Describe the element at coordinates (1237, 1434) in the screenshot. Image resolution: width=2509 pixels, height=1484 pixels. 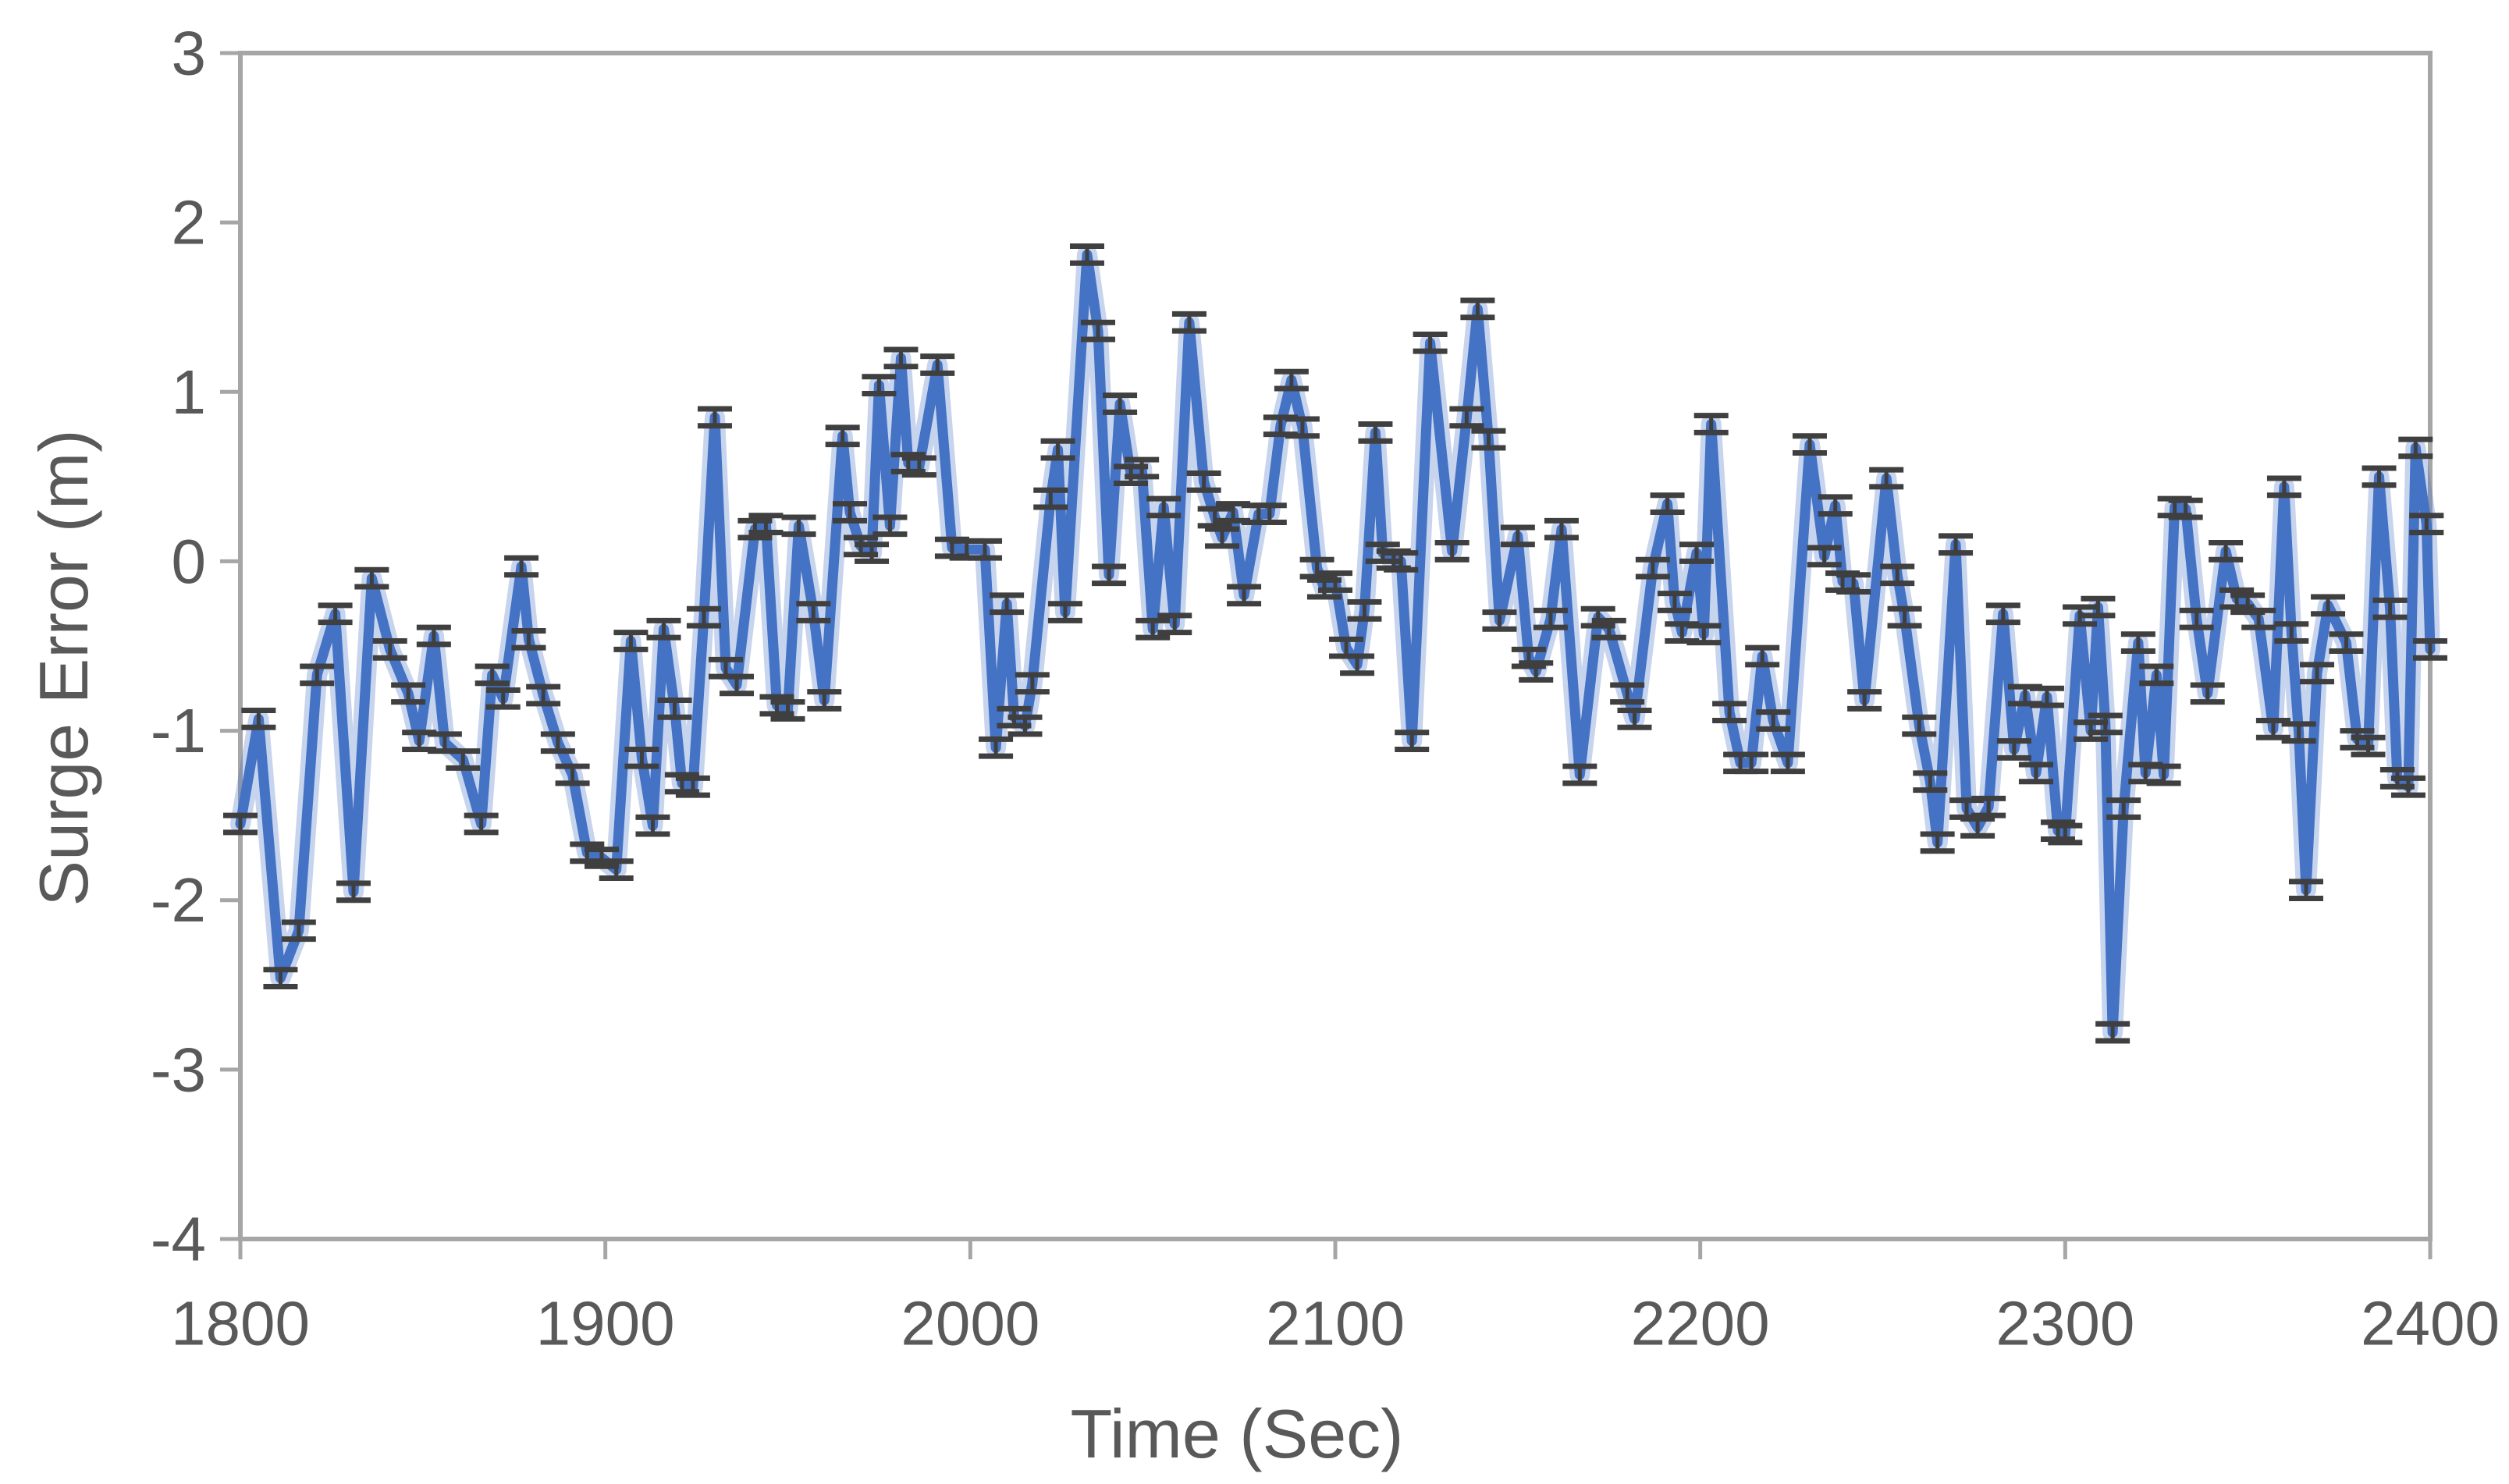
I see `x-axis-title: Time (Sec)` at that location.